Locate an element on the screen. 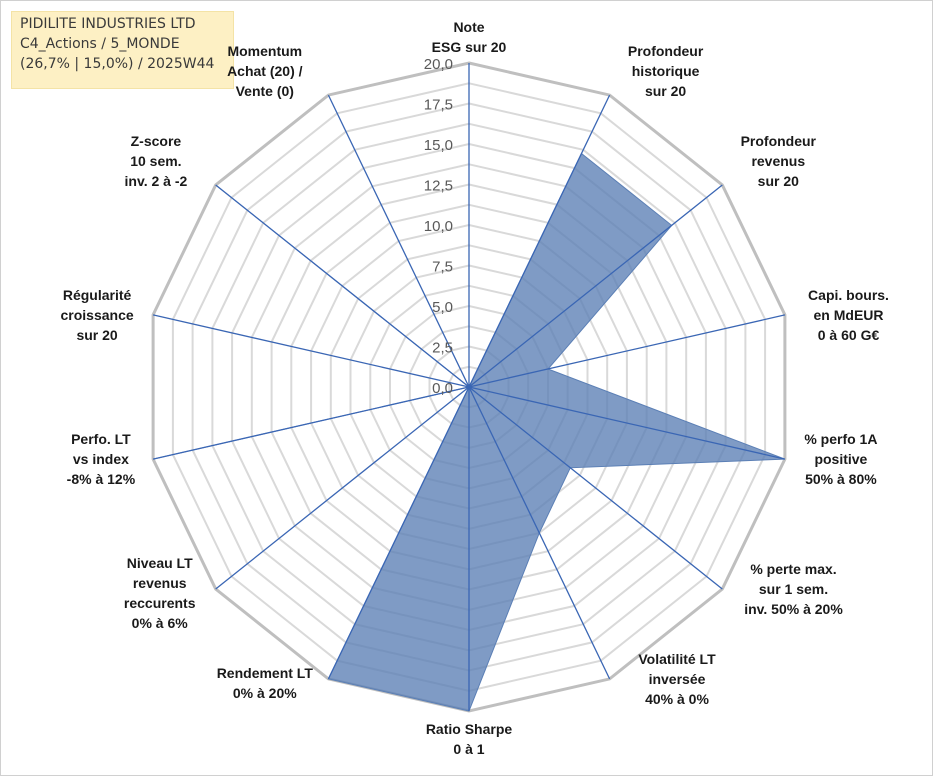 Image resolution: width=933 pixels, height=776 pixels. axis-label: % perfo 1A positive 50% à 80% is located at coordinates (840, 459).